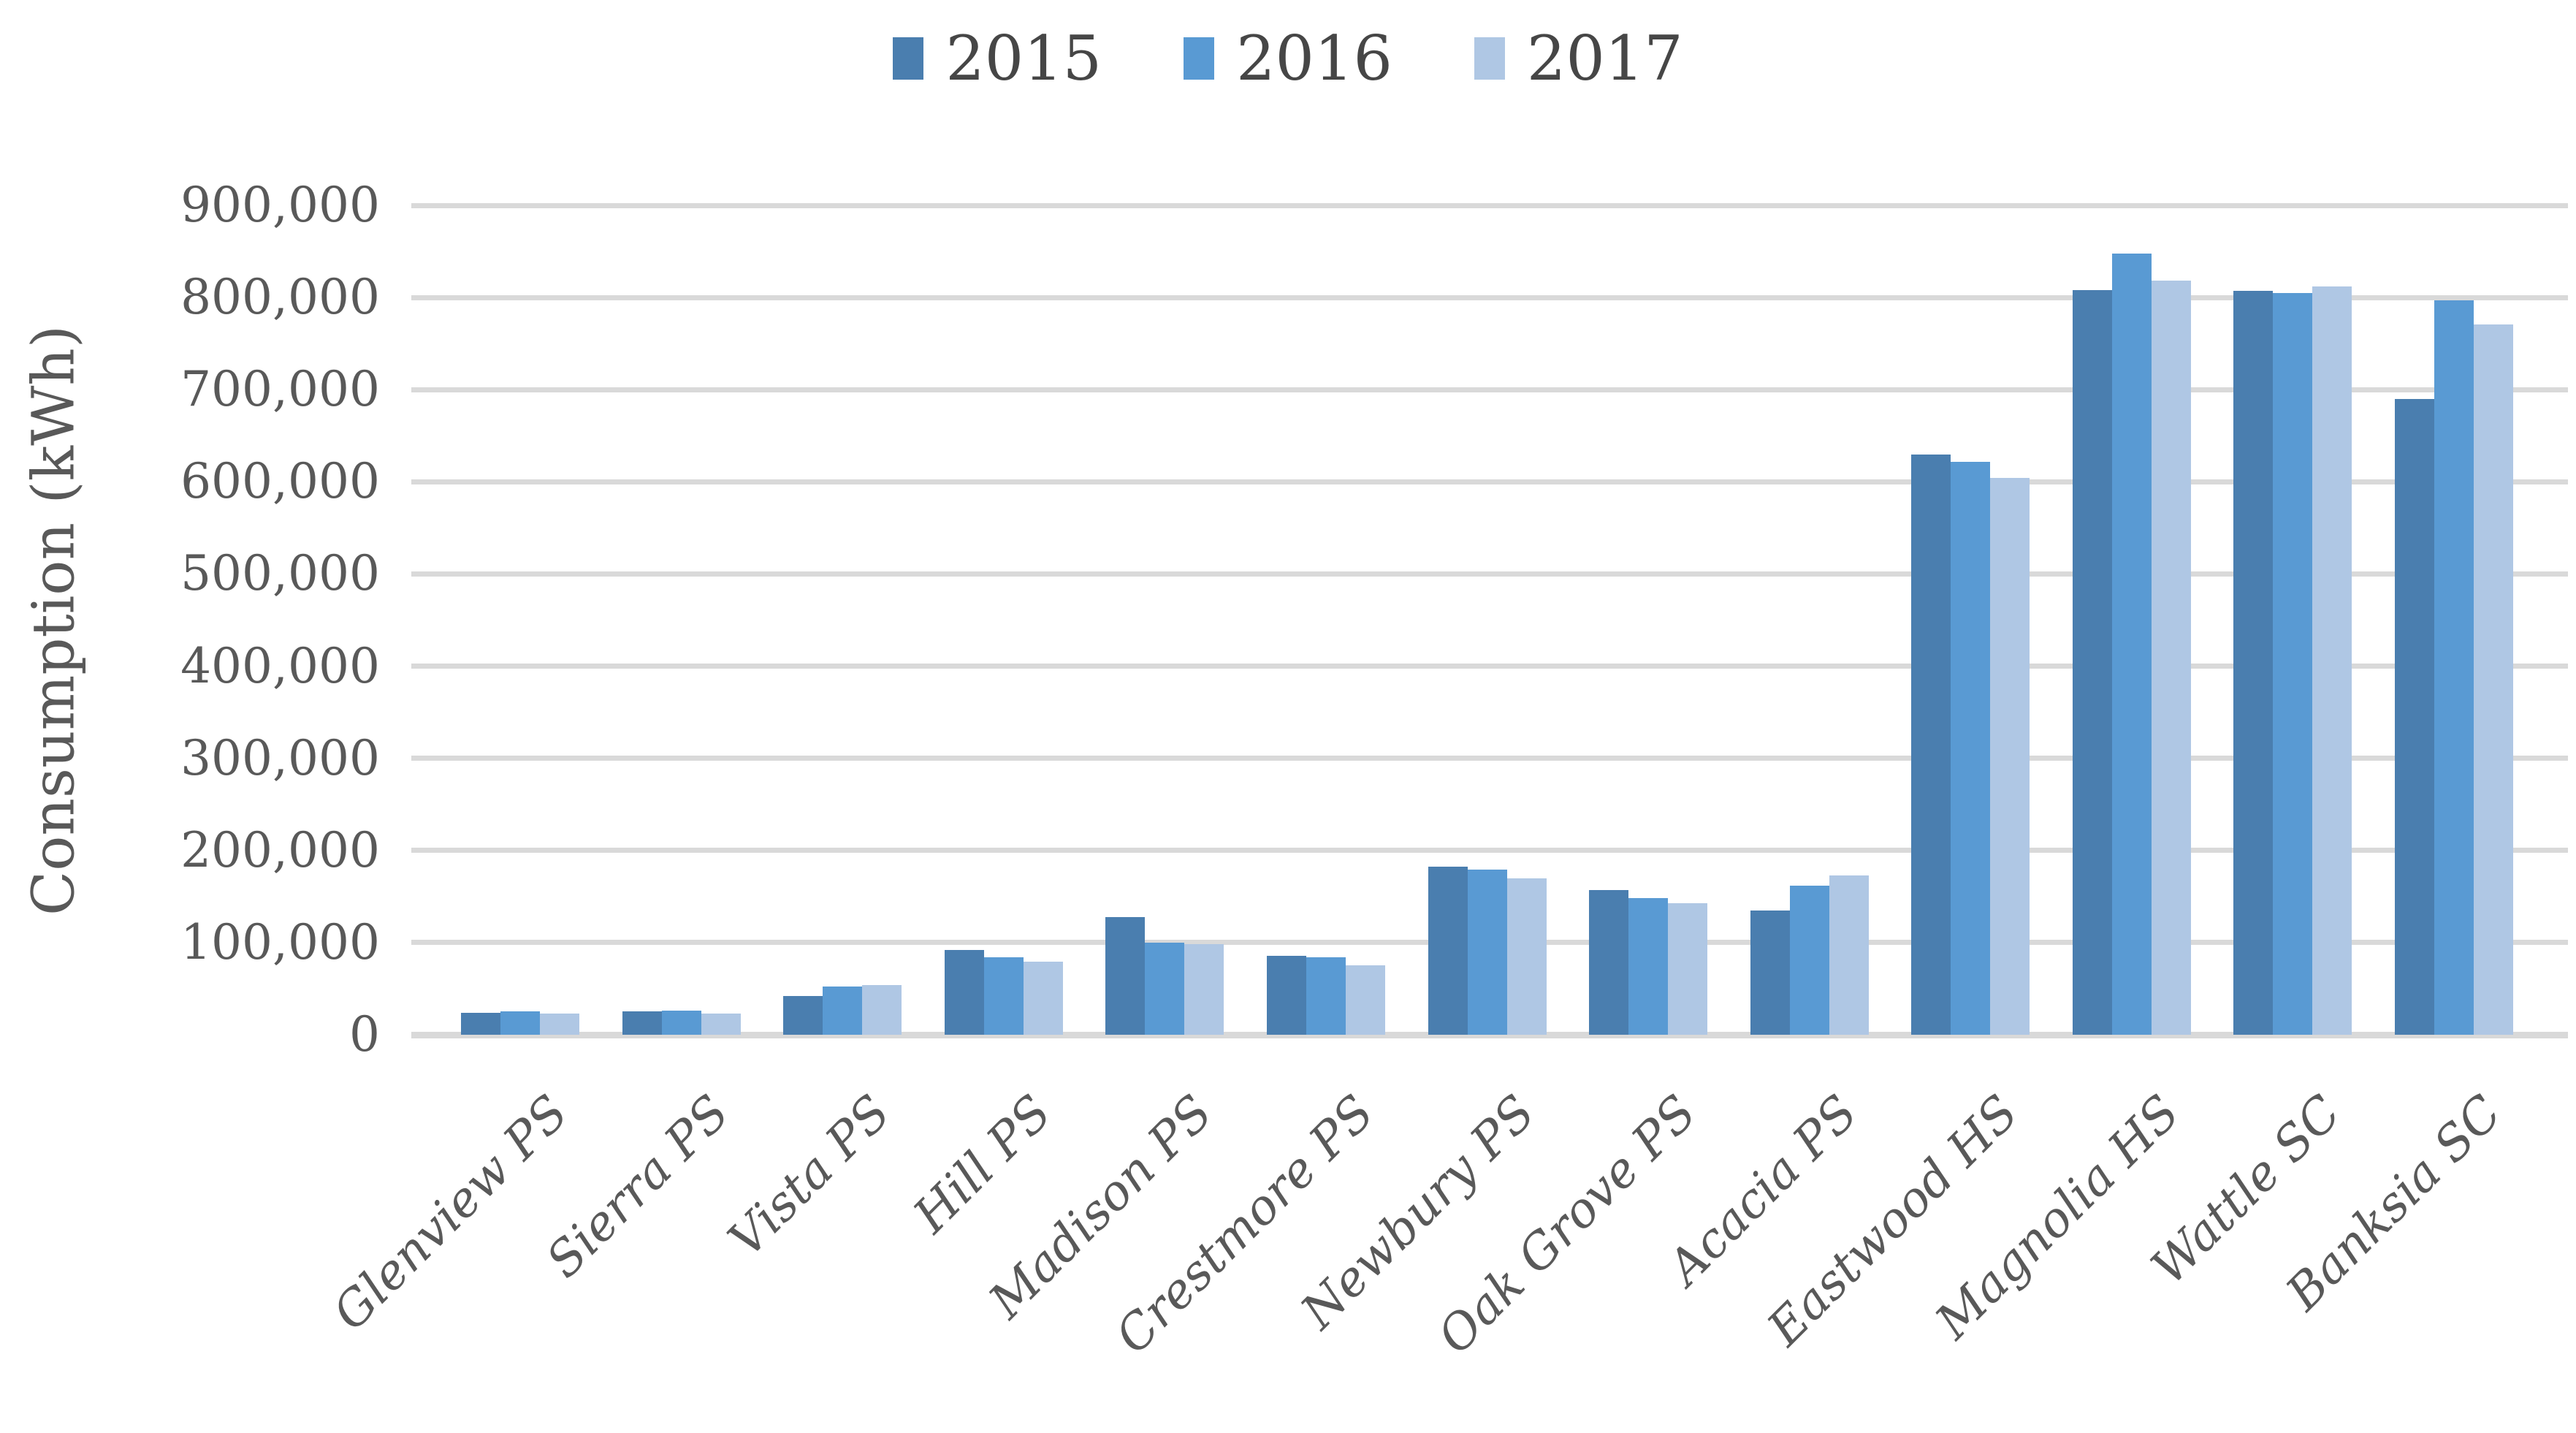  Describe the element at coordinates (280, 757) in the screenshot. I see `y-tick-label: 300,000` at that location.